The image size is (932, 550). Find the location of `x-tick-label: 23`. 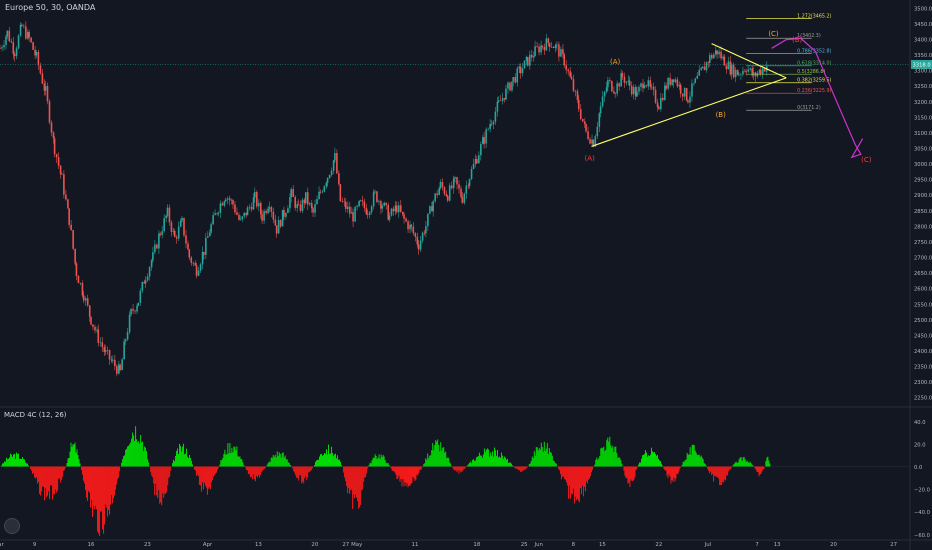

x-tick-label: 23 is located at coordinates (147, 545).